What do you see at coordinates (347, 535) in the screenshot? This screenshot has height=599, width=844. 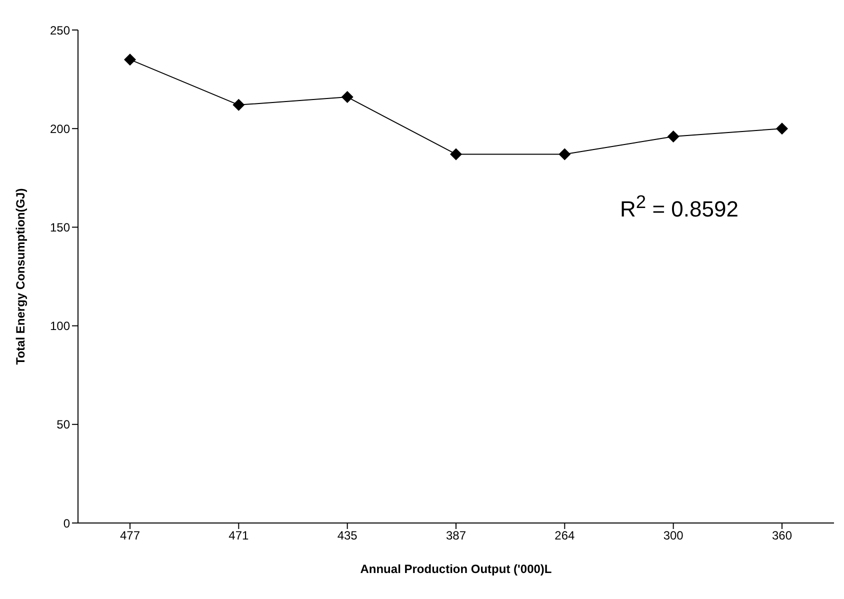 I see `x-tick-label: 435` at bounding box center [347, 535].